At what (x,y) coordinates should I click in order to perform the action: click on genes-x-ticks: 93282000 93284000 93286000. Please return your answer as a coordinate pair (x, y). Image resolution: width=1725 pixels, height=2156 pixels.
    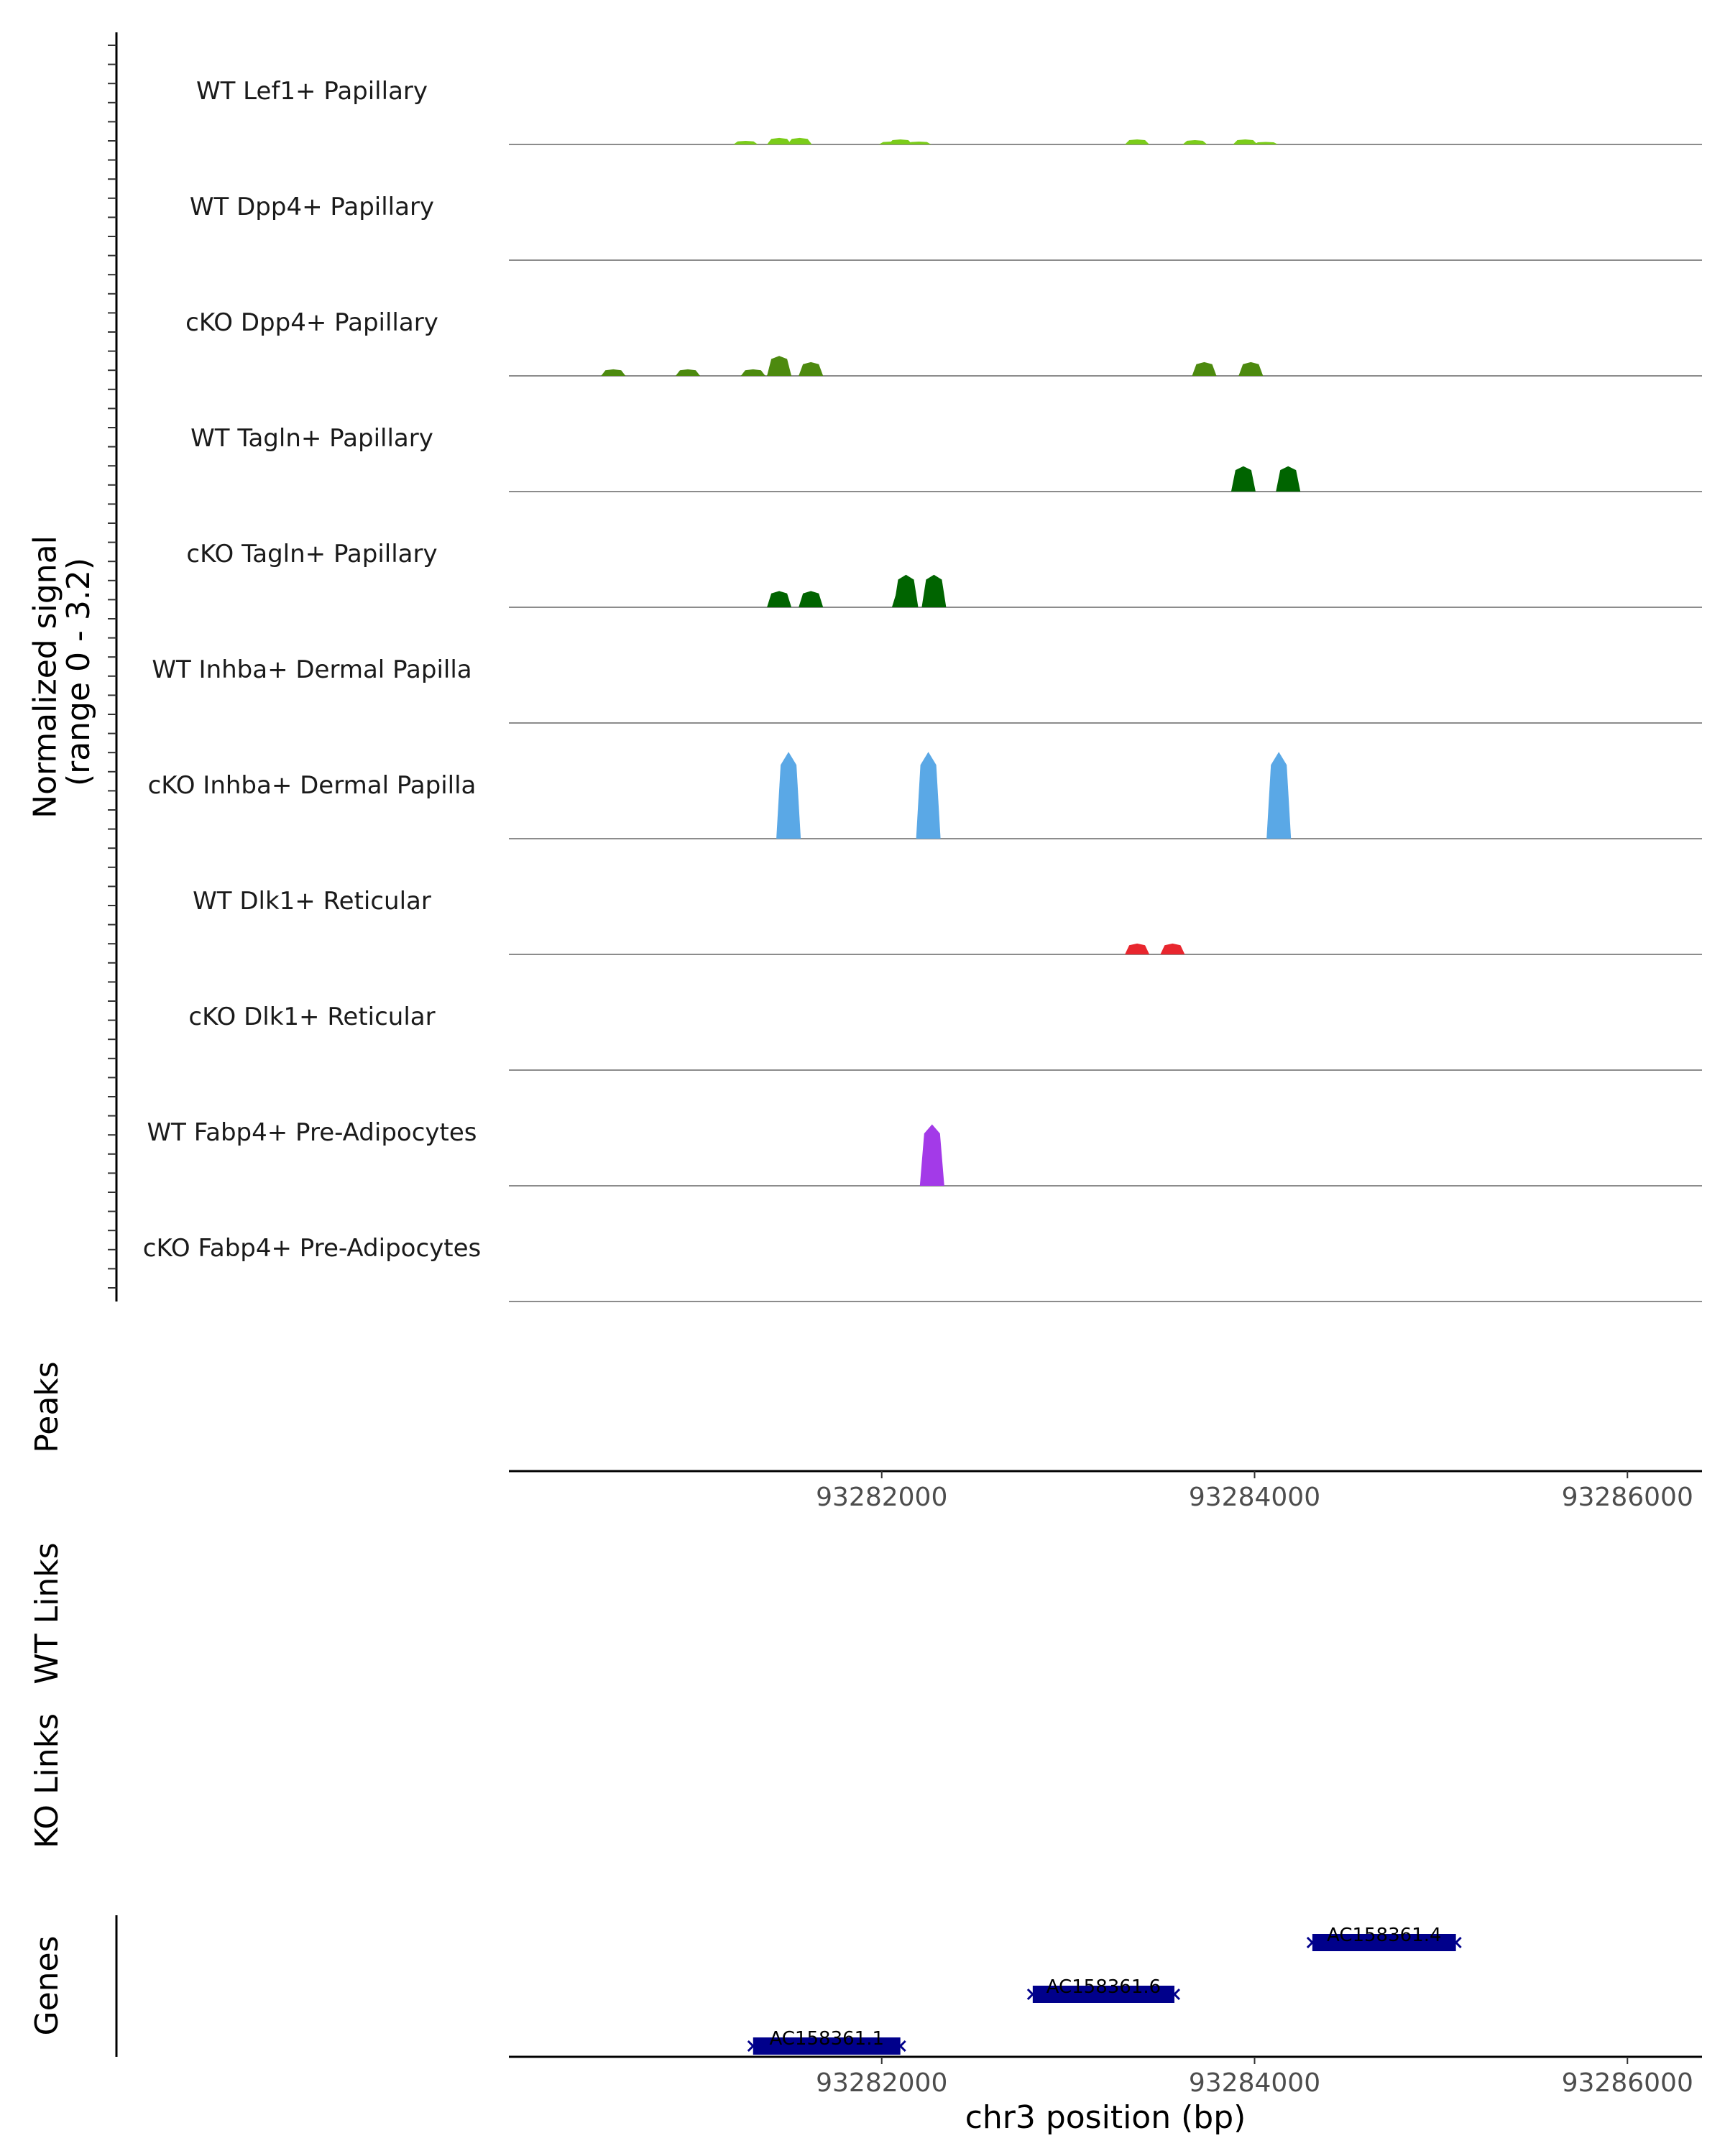
    Looking at the image, I should click on (1254, 2077).